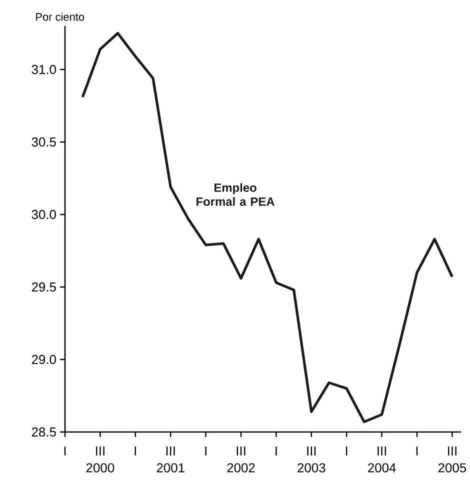 This screenshot has height=487, width=470. What do you see at coordinates (44, 432) in the screenshot?
I see `y-tick-label: 28.5` at bounding box center [44, 432].